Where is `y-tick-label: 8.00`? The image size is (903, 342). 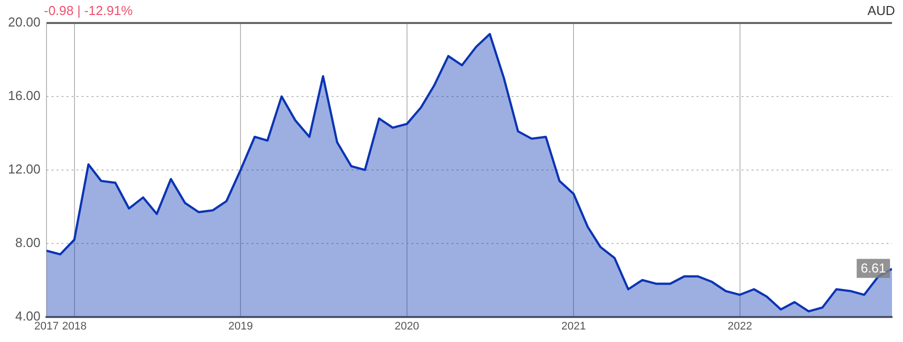
y-tick-label: 8.00 is located at coordinates (28, 242).